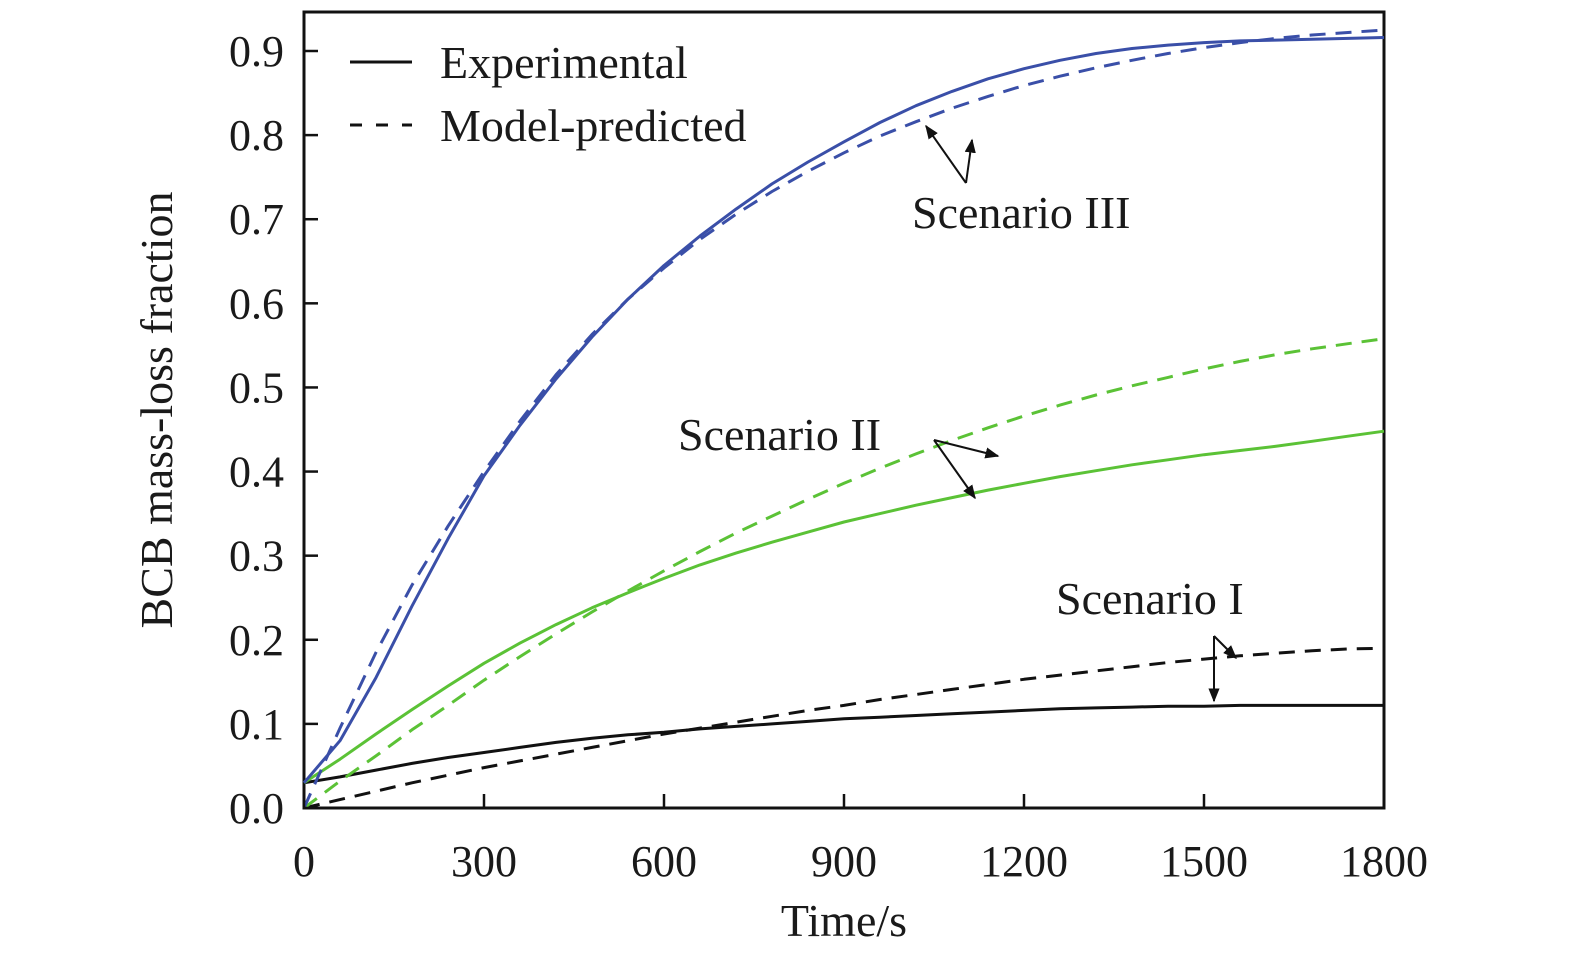 The image size is (1575, 960). Describe the element at coordinates (256, 219) in the screenshot. I see `y-tick-label: 0.7` at that location.